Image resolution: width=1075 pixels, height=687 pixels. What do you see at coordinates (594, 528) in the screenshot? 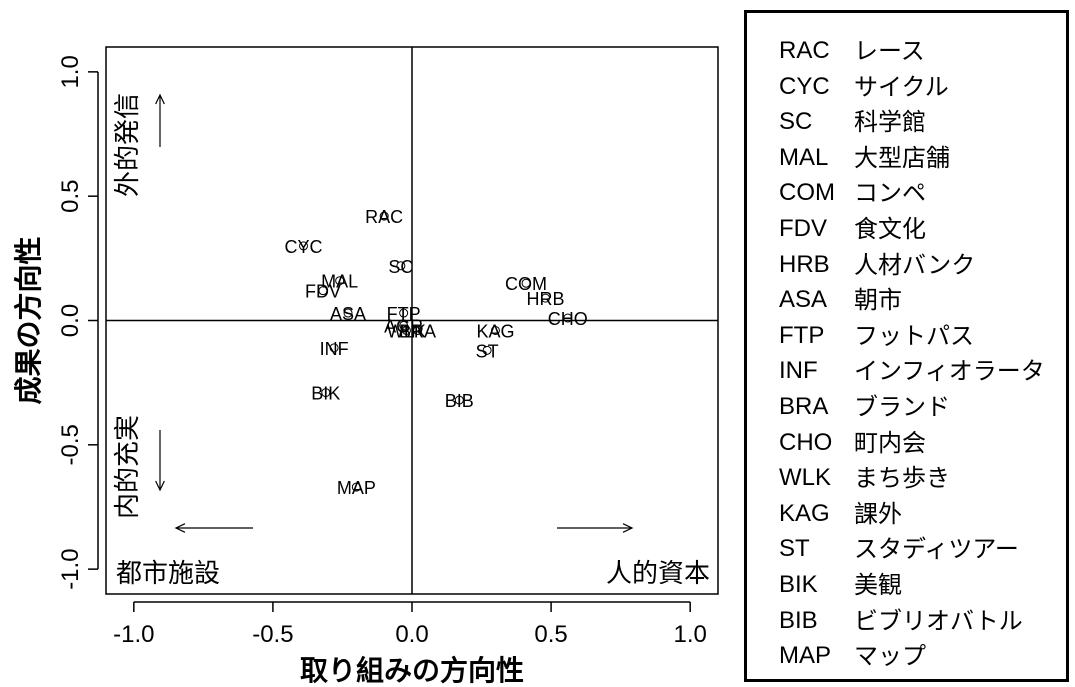
I see `arrow-right-icon` at bounding box center [594, 528].